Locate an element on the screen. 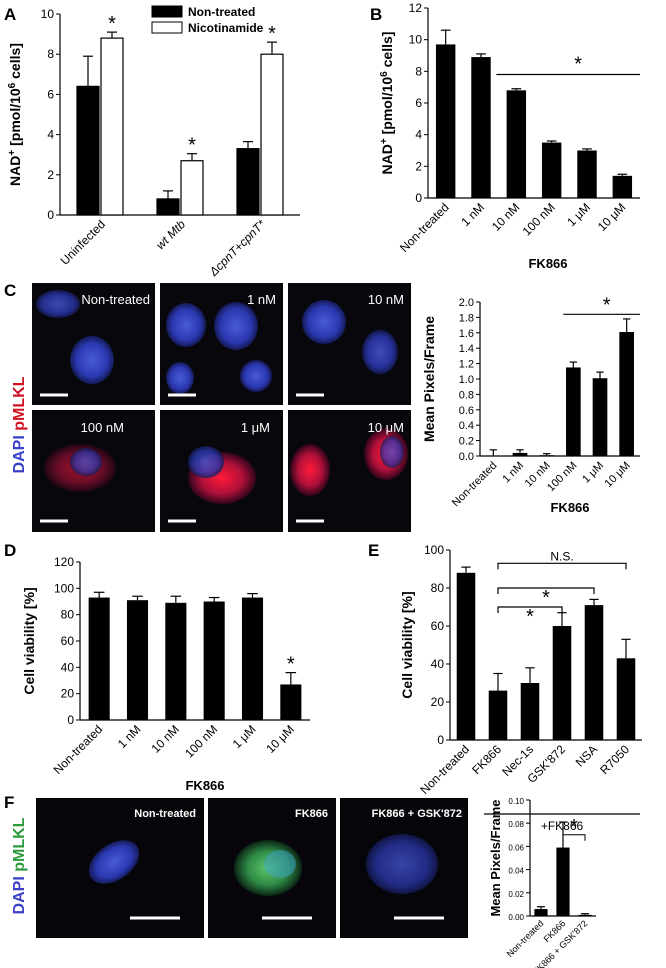 The height and width of the screenshot is (968, 666). legend-label: Nicotinamide is located at coordinates (226, 28).